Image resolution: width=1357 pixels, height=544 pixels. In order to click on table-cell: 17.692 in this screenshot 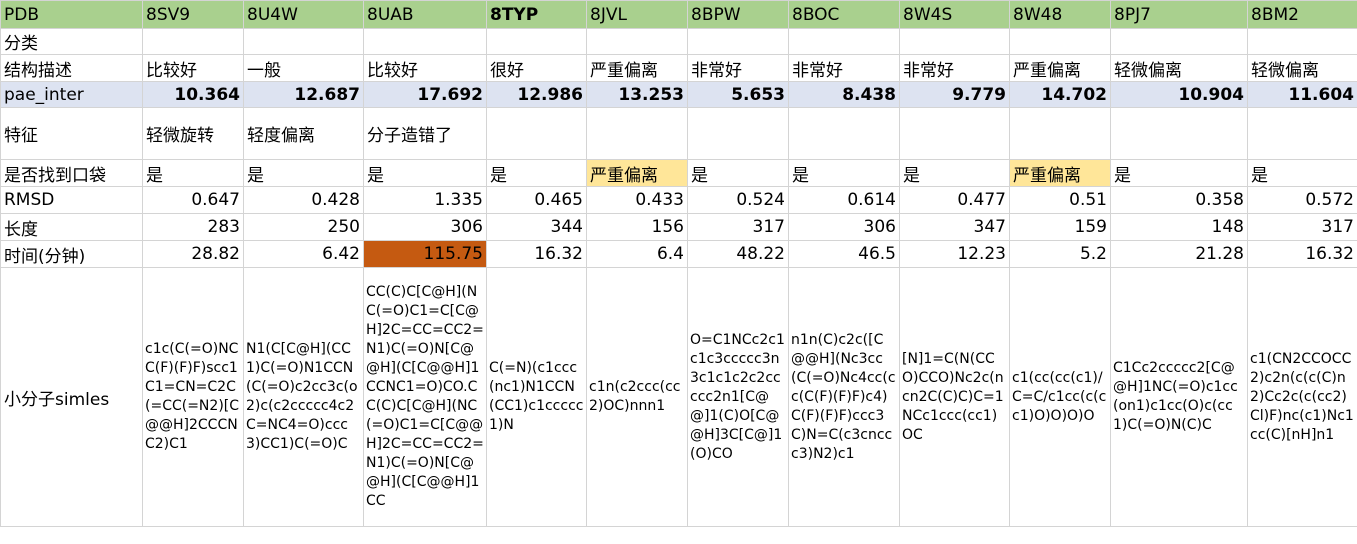, I will do `click(425, 94)`.